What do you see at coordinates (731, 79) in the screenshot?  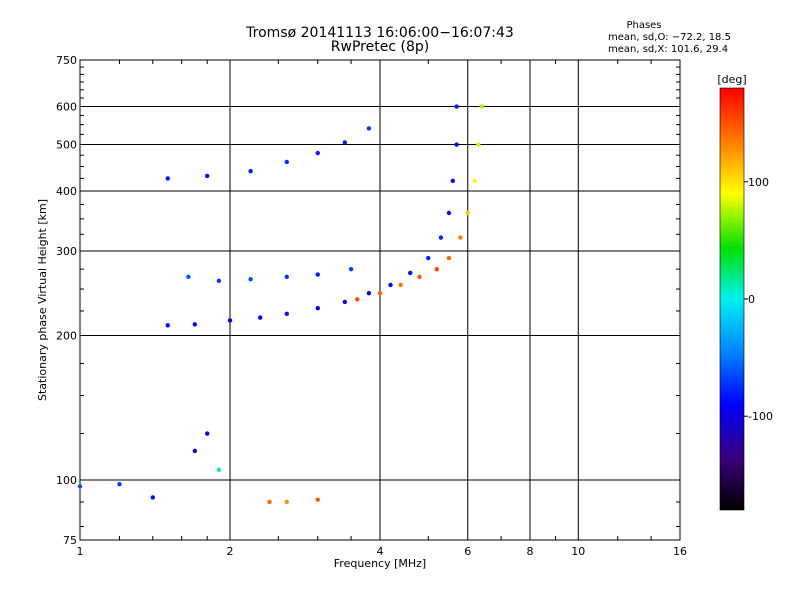 I see `colorbar-label: [deg]` at bounding box center [731, 79].